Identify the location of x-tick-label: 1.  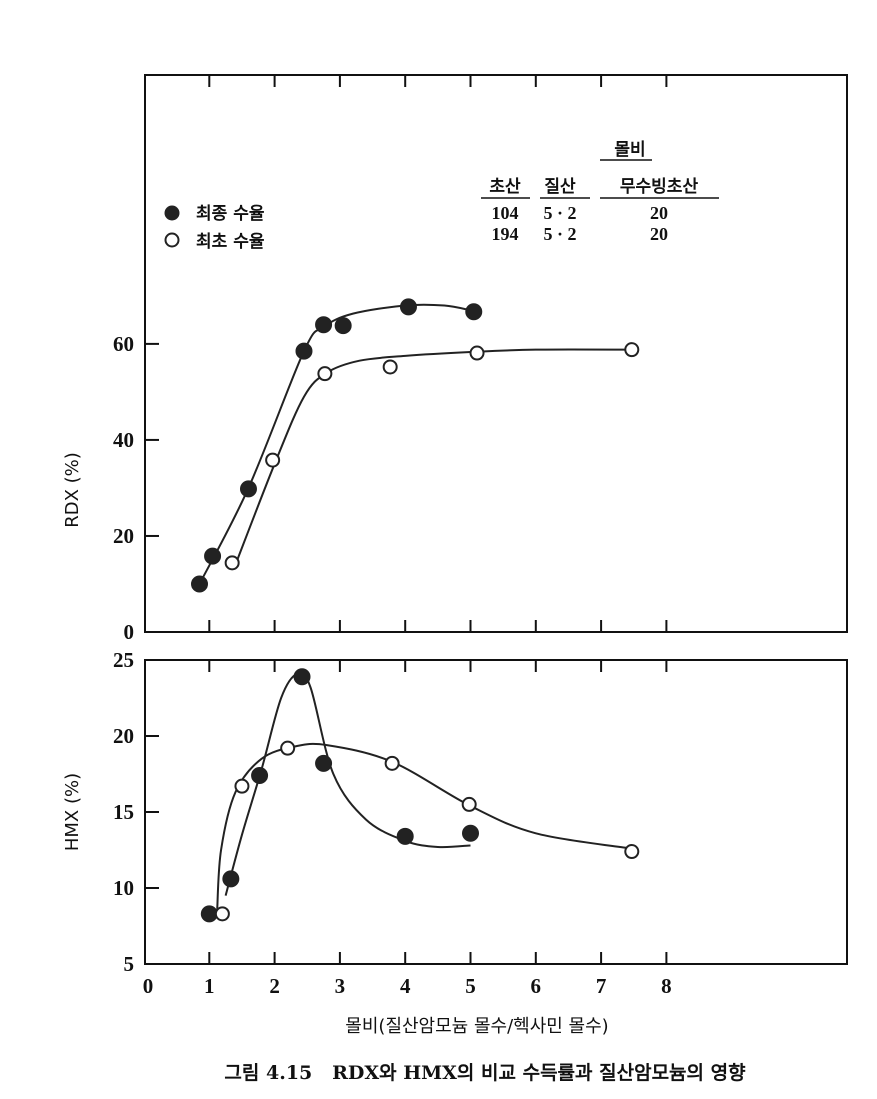
(209, 986).